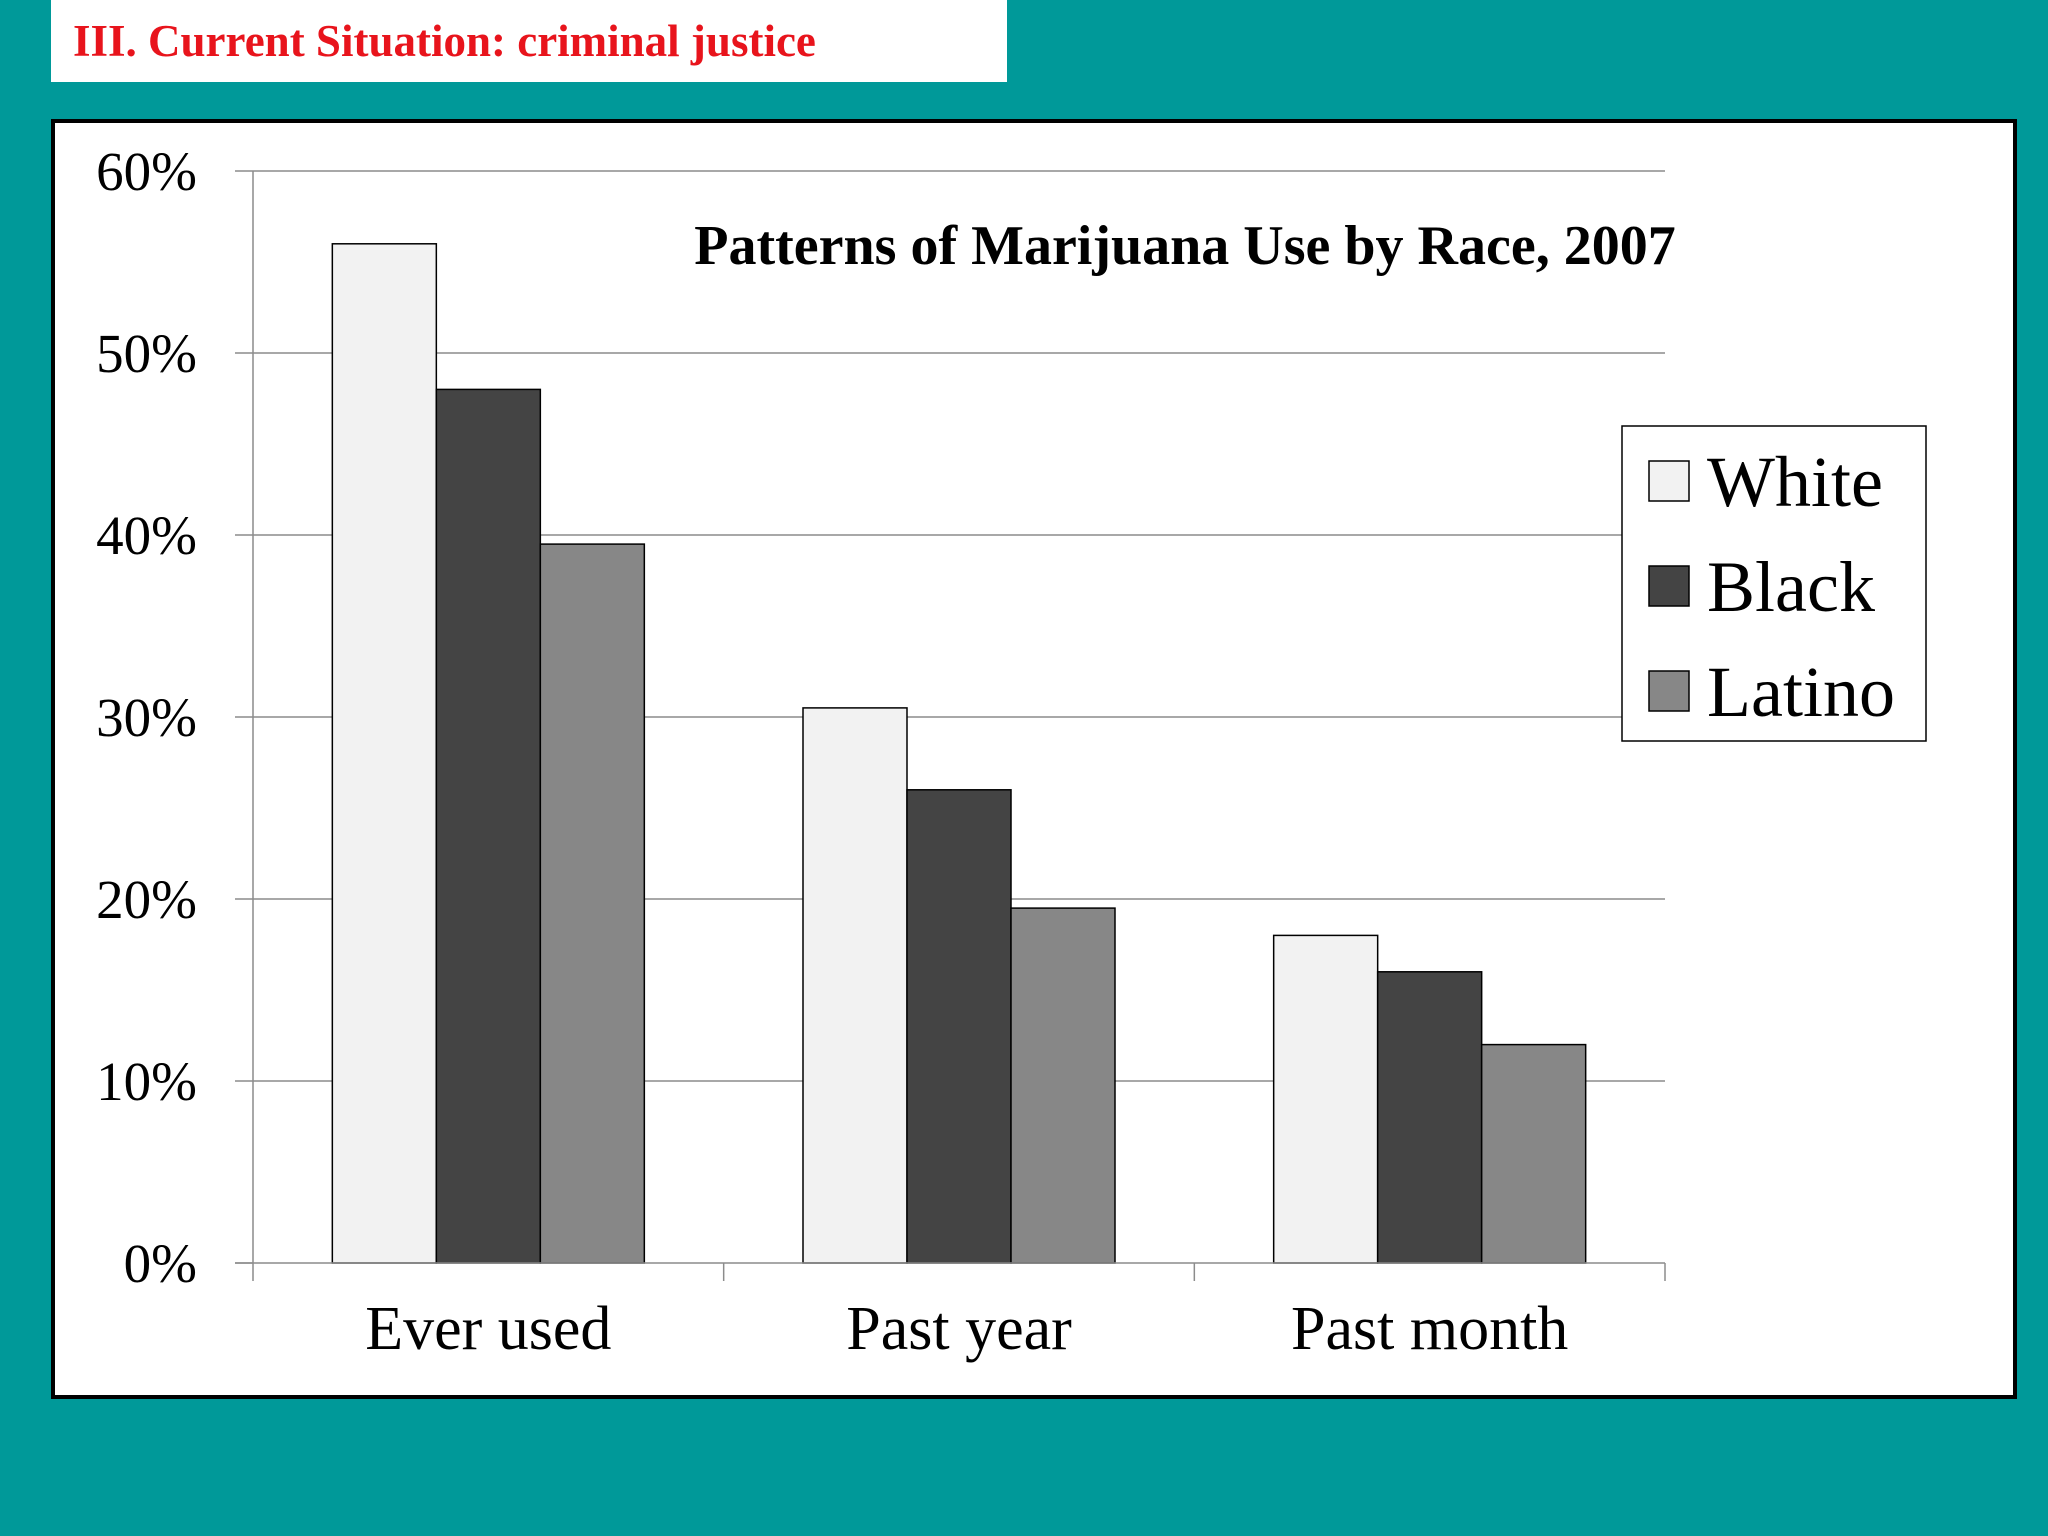 Image resolution: width=2048 pixels, height=1536 pixels. Describe the element at coordinates (146, 535) in the screenshot. I see `y-tick-label: 40%` at that location.